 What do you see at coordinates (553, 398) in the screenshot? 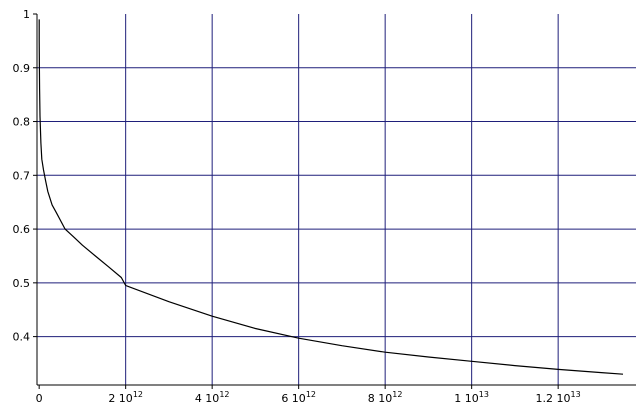
I see `x-tick-mantissa: 1.2 10` at bounding box center [553, 398].